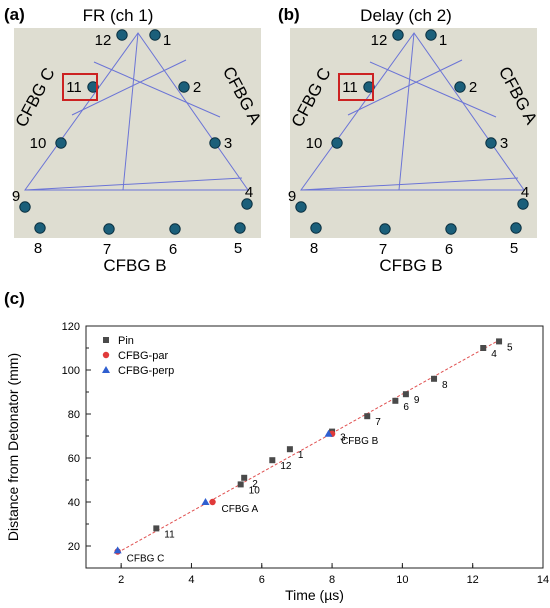 The width and height of the screenshot is (550, 608). What do you see at coordinates (38, 143) in the screenshot?
I see `pin-10-label: 10` at bounding box center [38, 143].